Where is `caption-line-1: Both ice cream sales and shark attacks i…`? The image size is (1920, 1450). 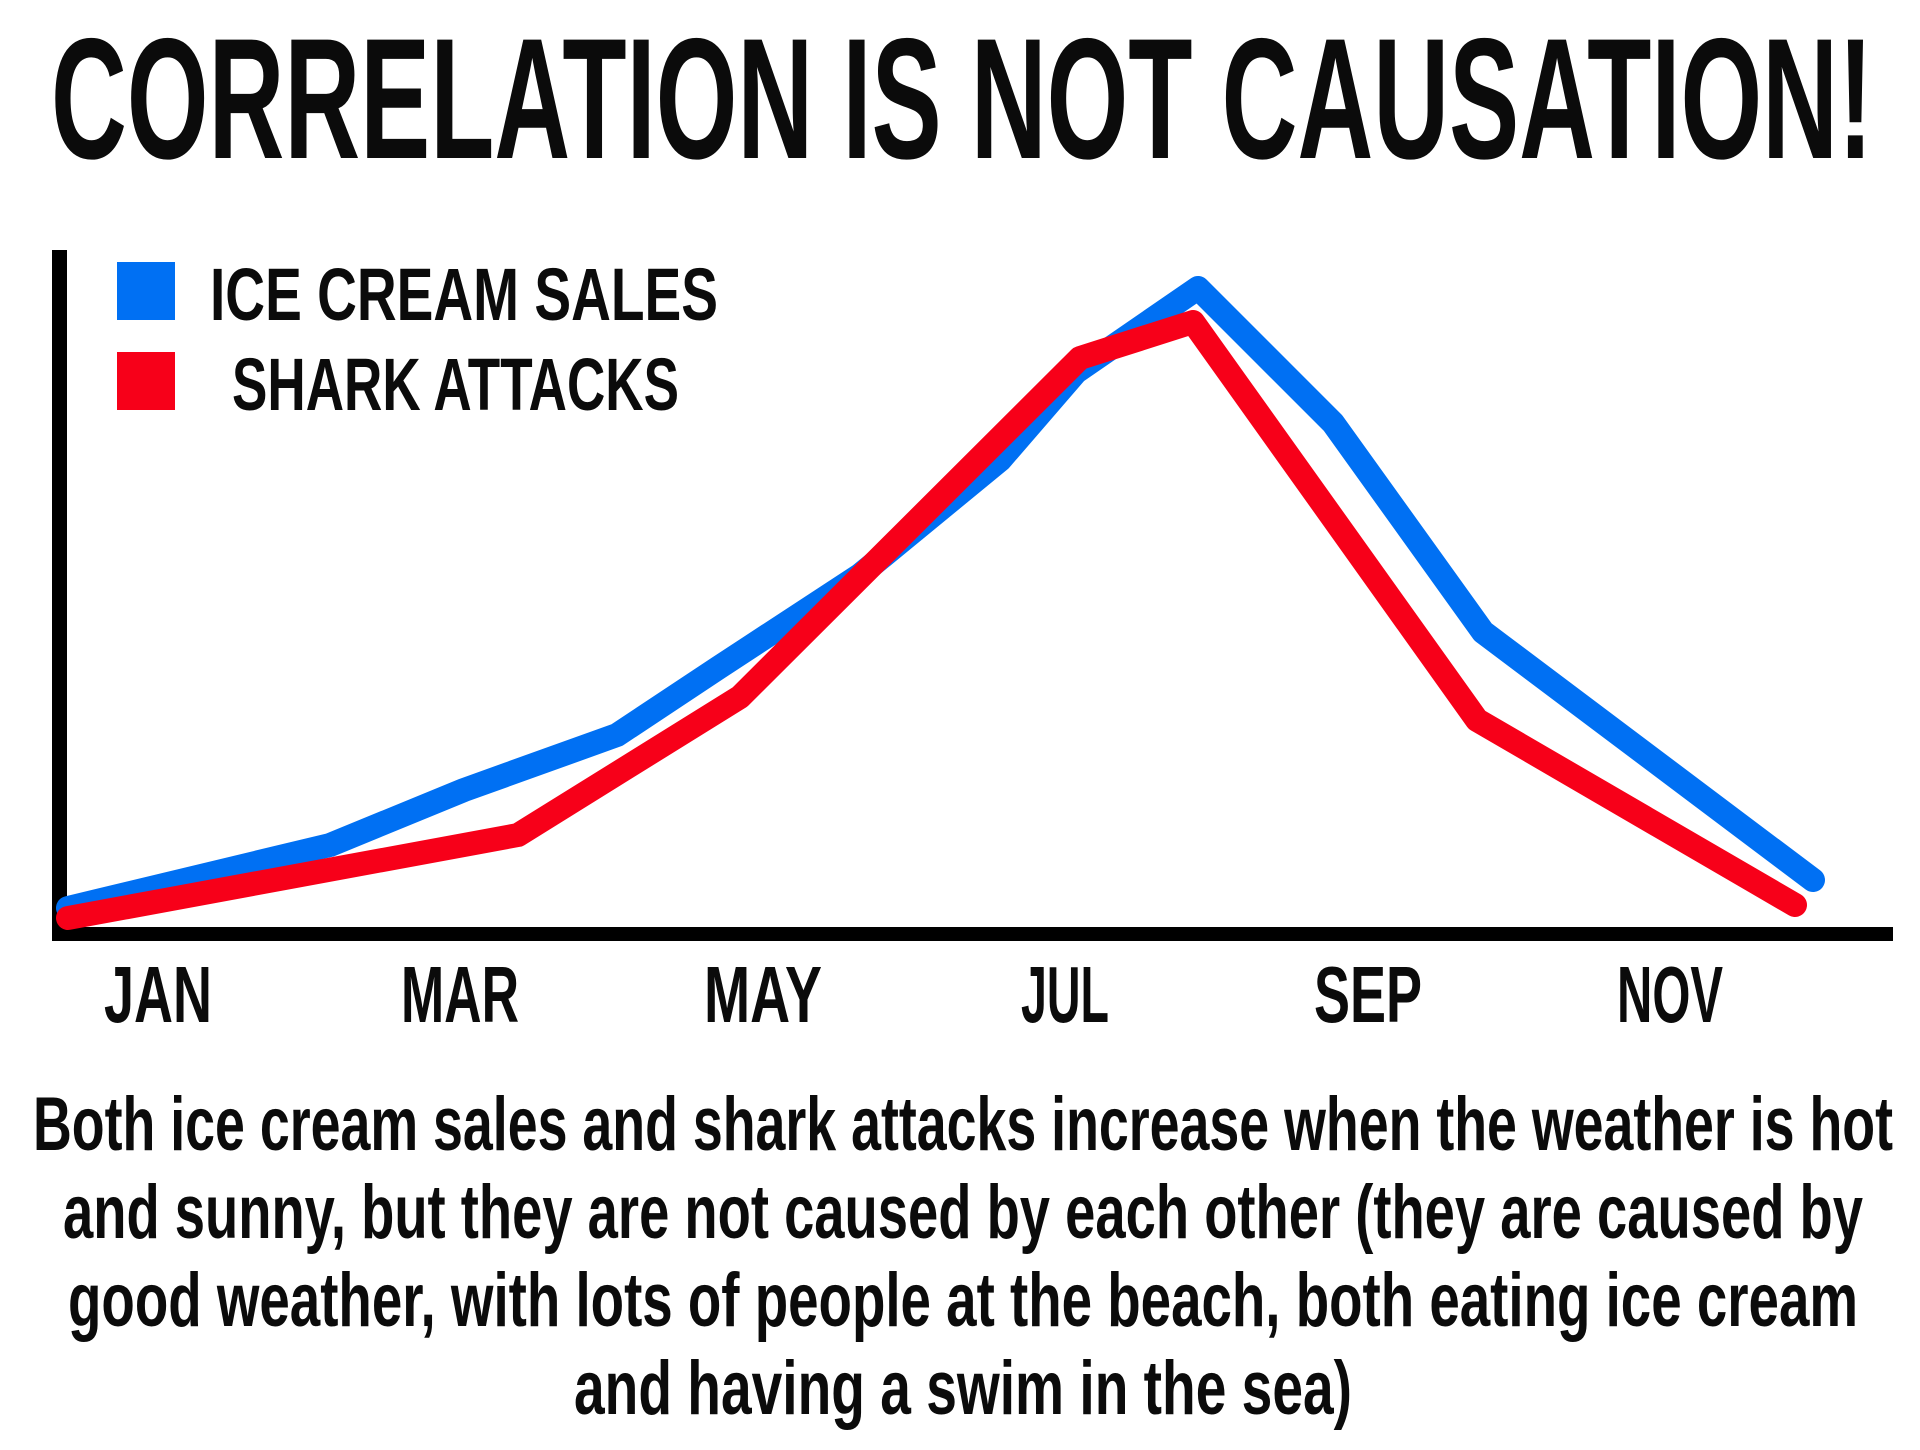 caption-line-1: Both ice cream sales and shark attacks i… is located at coordinates (963, 1124).